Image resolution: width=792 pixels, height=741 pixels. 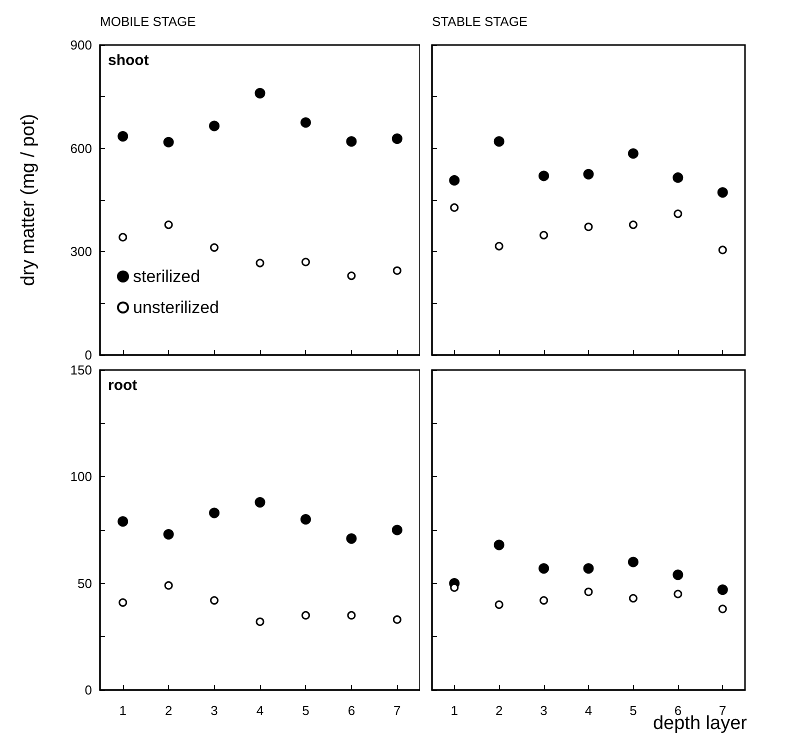 What do you see at coordinates (128, 60) in the screenshot?
I see `annotation: shoot` at bounding box center [128, 60].